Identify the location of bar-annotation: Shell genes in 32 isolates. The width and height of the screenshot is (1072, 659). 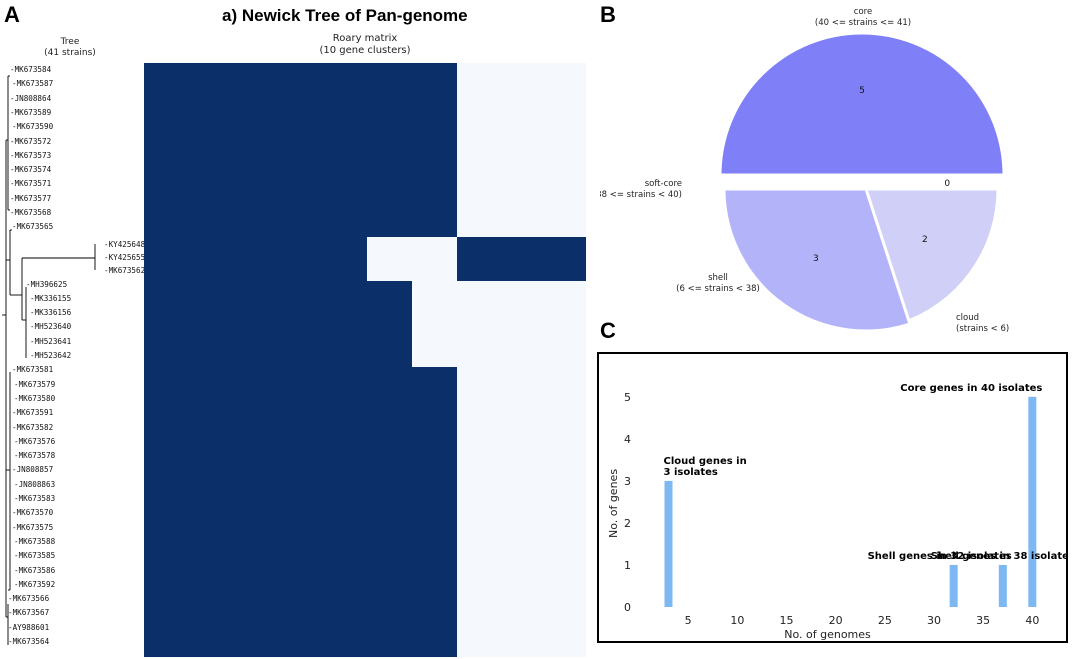
(940, 556).